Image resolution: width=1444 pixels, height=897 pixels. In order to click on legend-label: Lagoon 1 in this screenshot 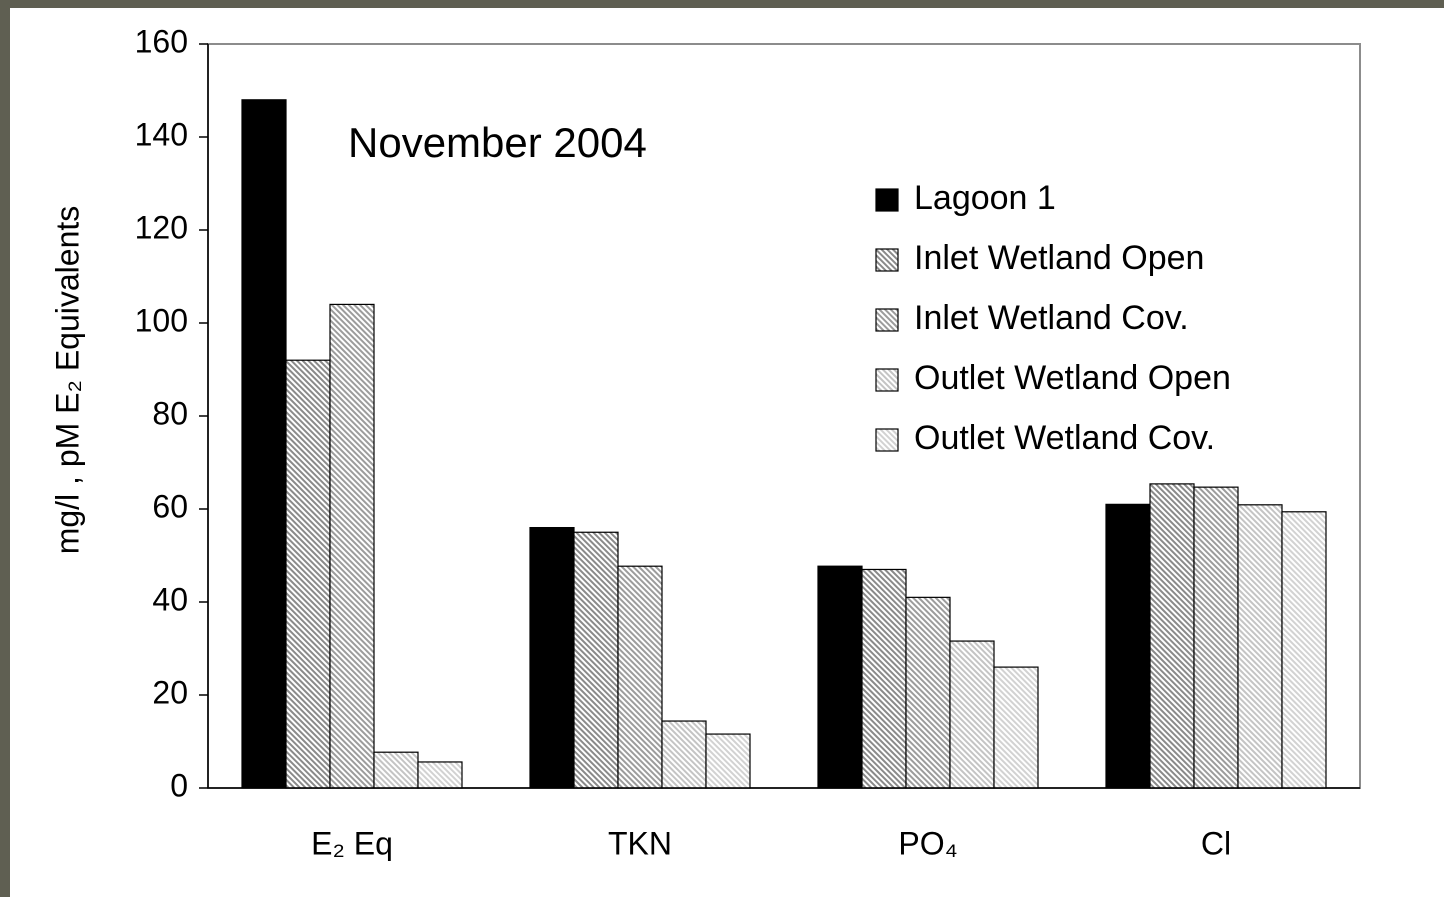, I will do `click(985, 198)`.